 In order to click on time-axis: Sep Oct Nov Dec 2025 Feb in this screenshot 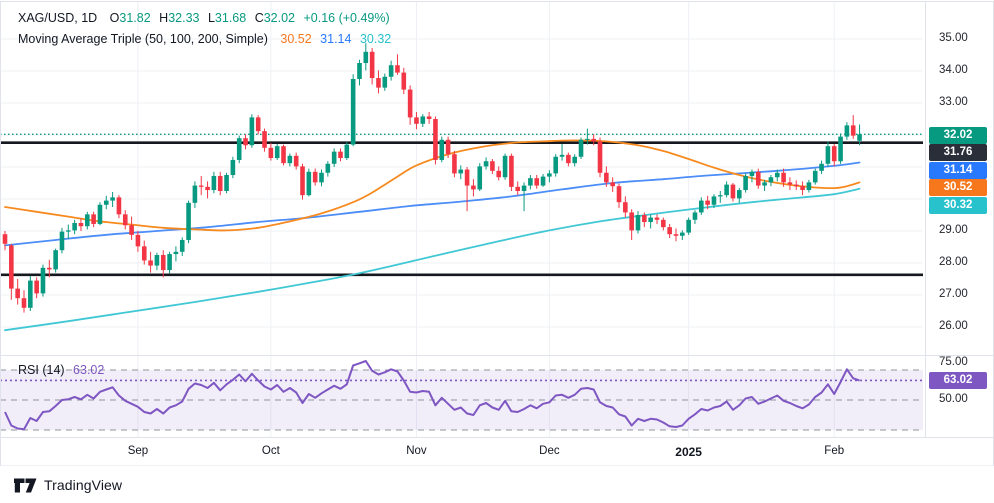, I will do `click(497, 451)`.